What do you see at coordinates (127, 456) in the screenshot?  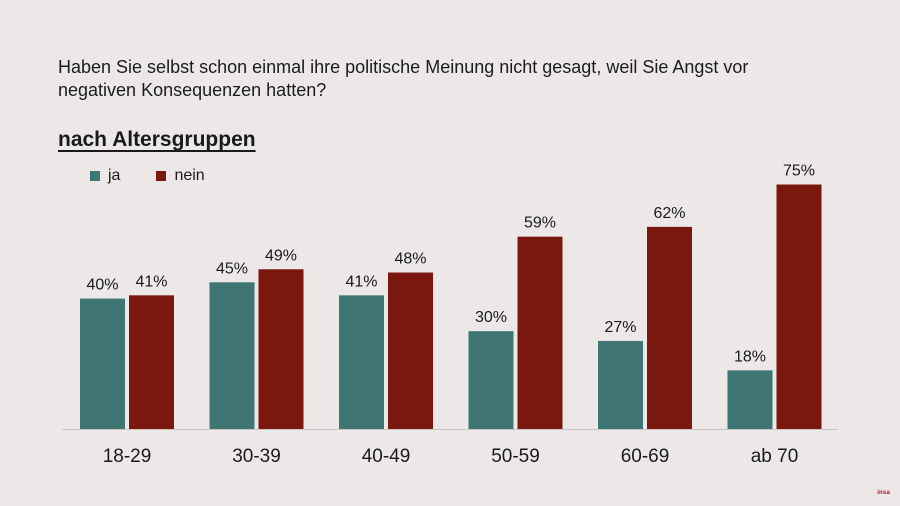 I see `x-tick-label-18-29: 18-29` at bounding box center [127, 456].